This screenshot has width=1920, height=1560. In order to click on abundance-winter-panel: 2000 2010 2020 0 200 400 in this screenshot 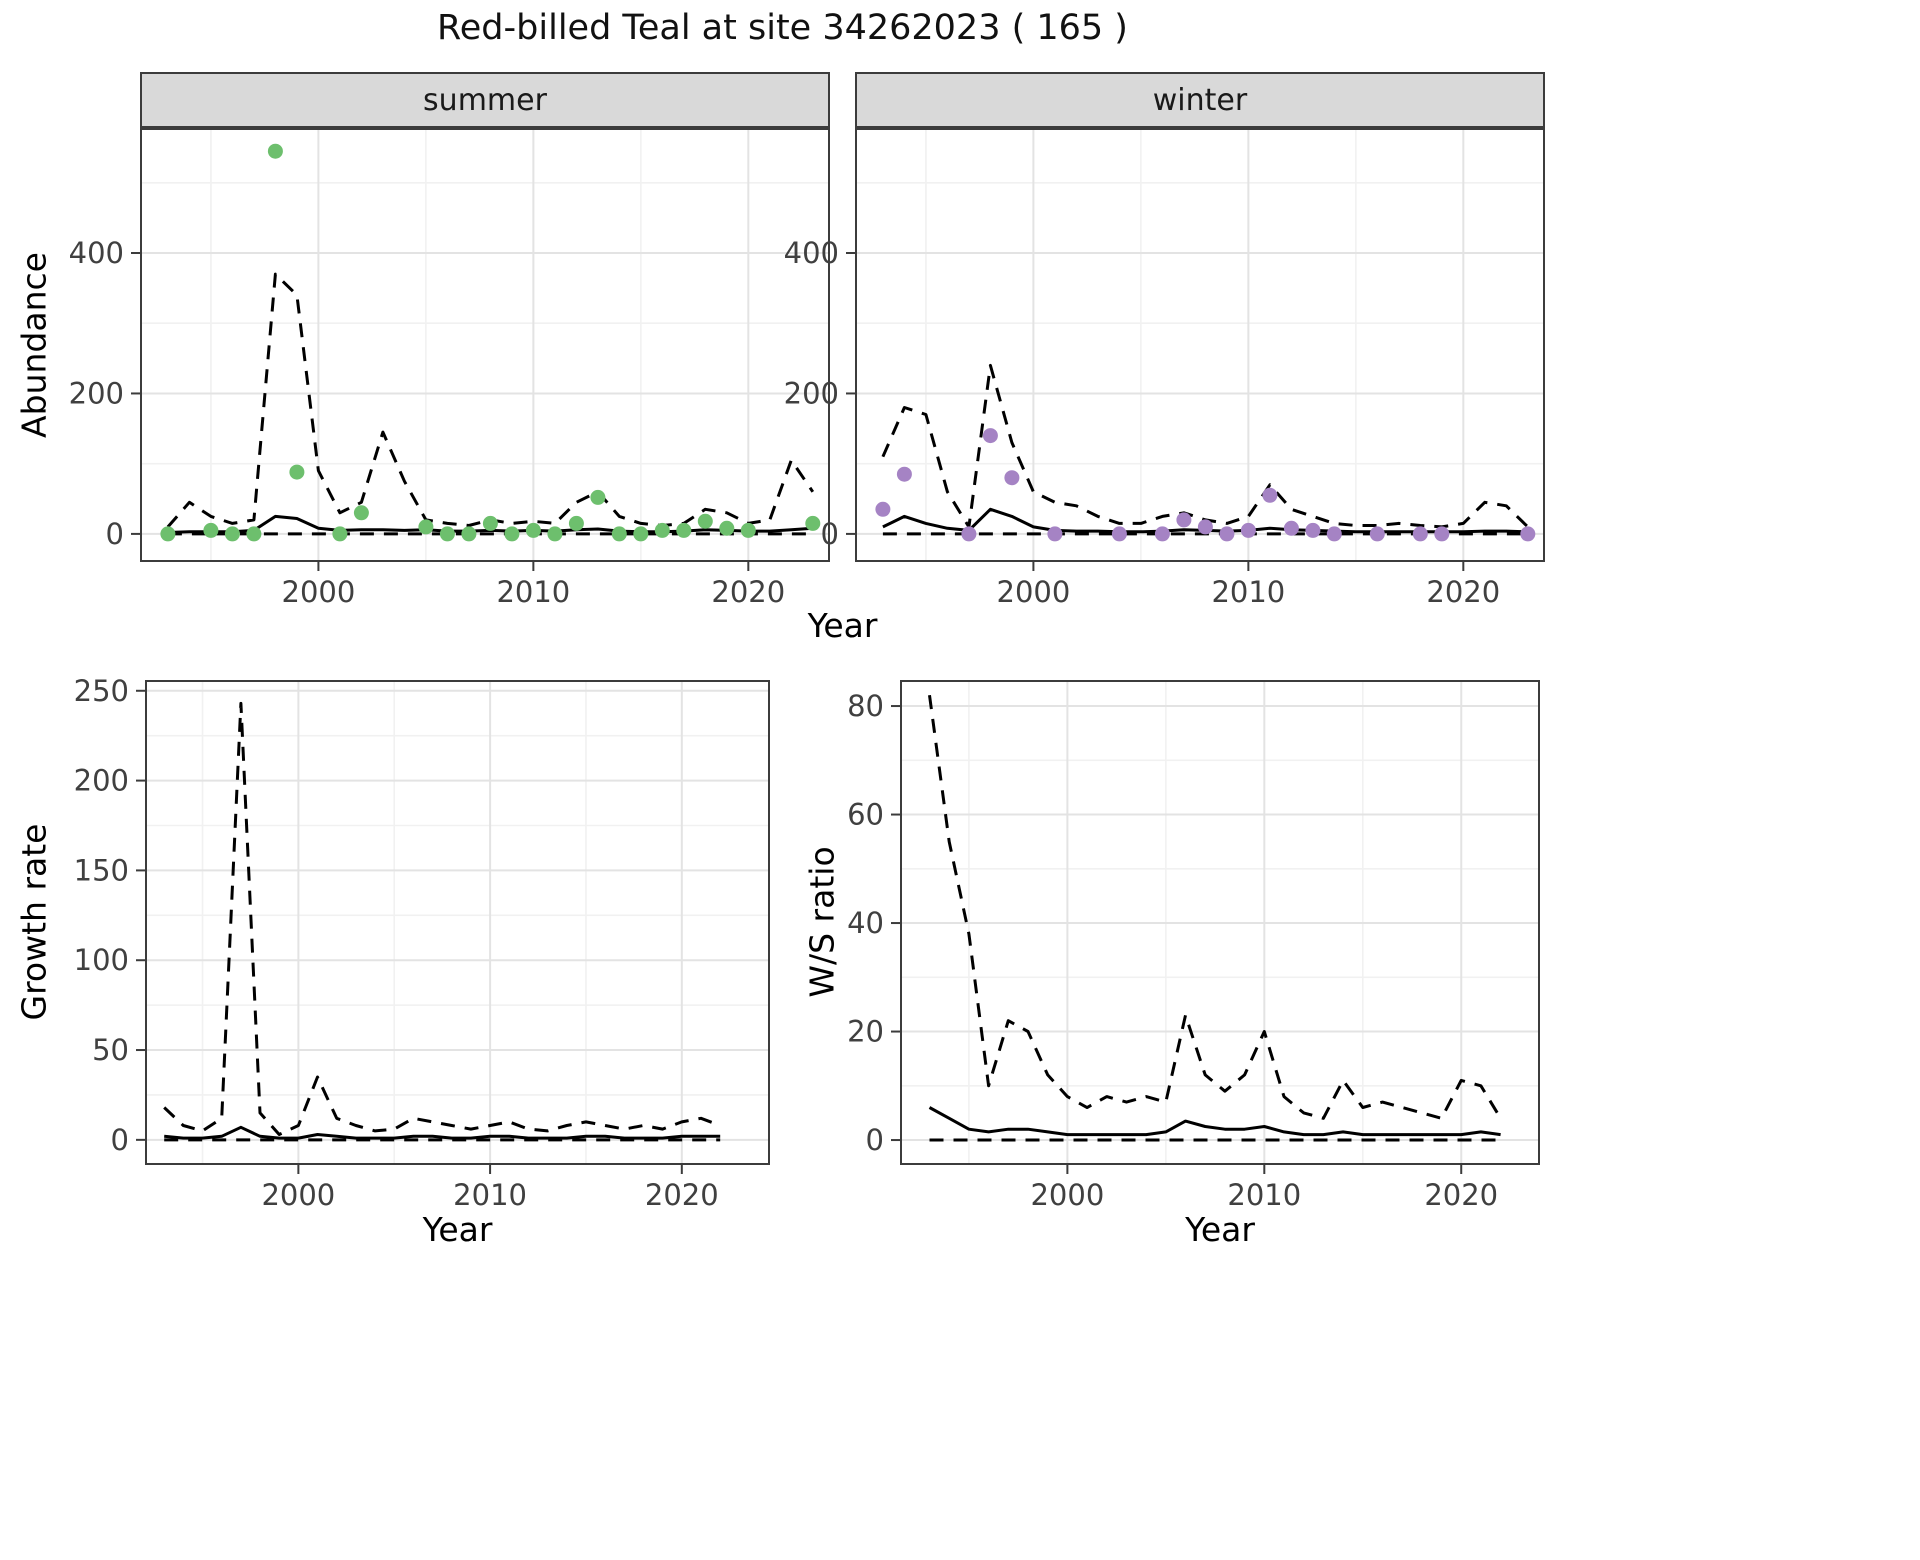, I will do `click(1164, 368)`.